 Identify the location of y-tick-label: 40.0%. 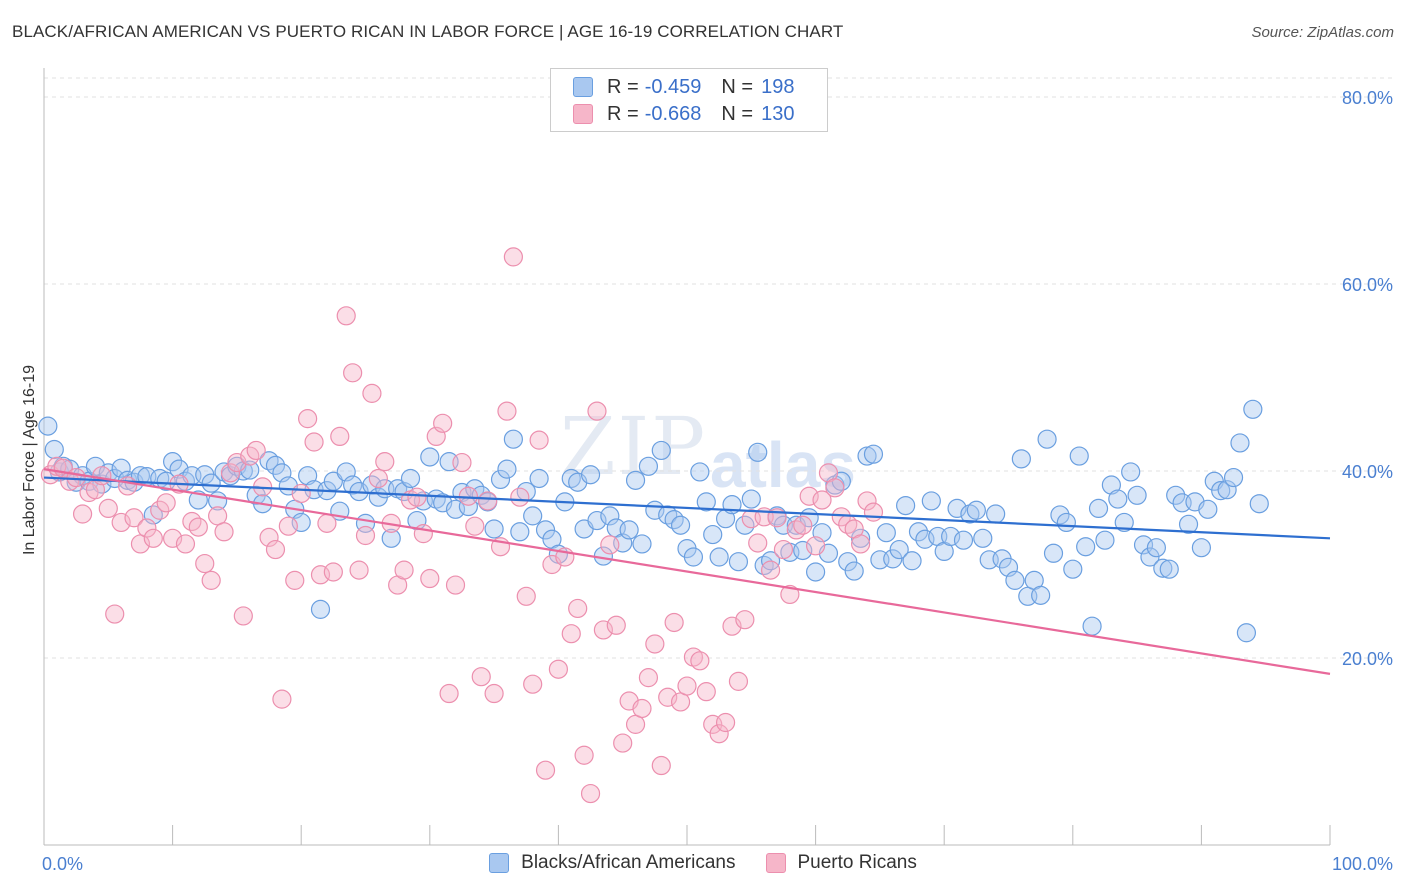
(1367, 472).